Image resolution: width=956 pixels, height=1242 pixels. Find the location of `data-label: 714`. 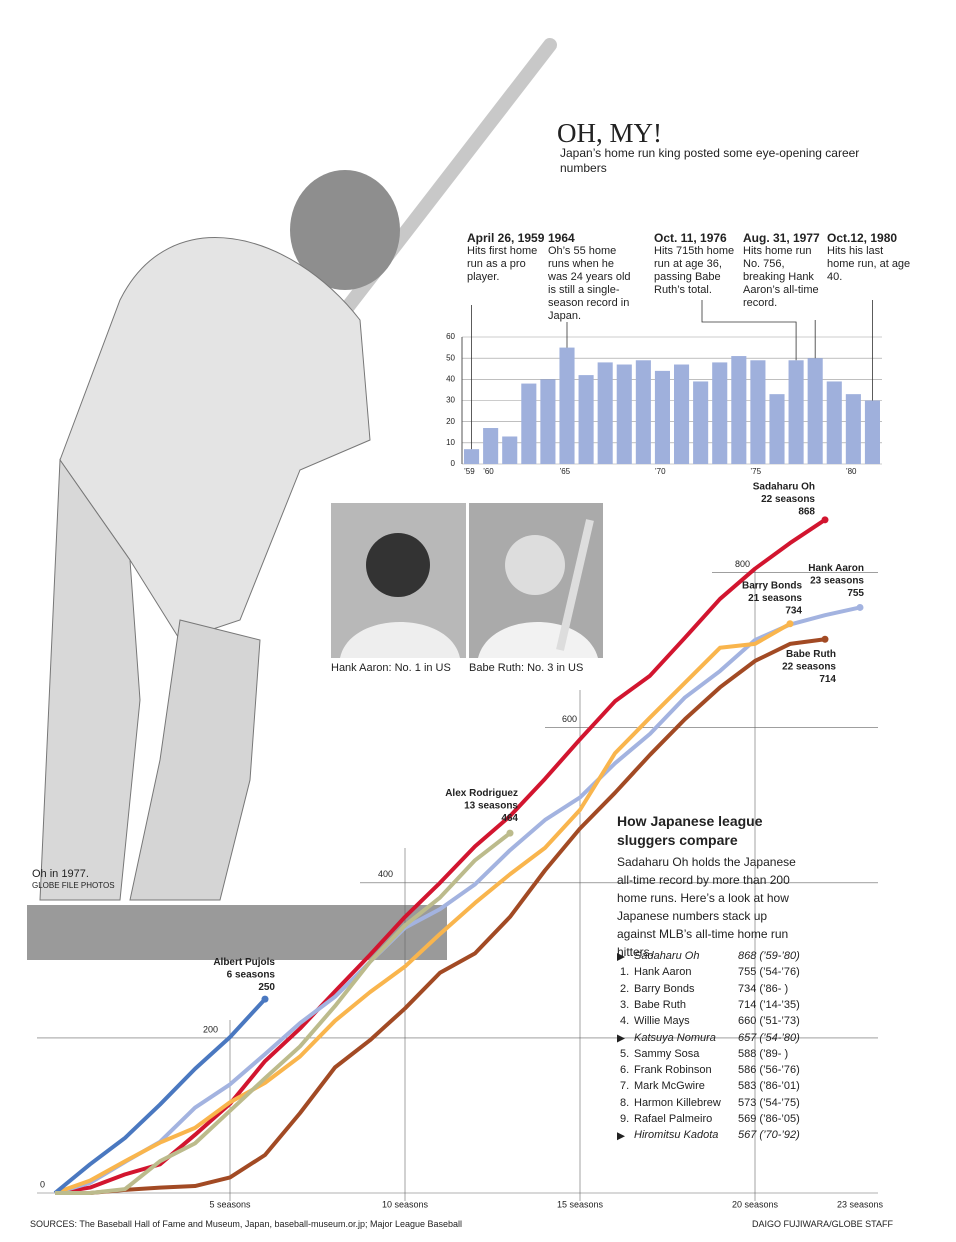

data-label: 714 is located at coordinates (827, 679).